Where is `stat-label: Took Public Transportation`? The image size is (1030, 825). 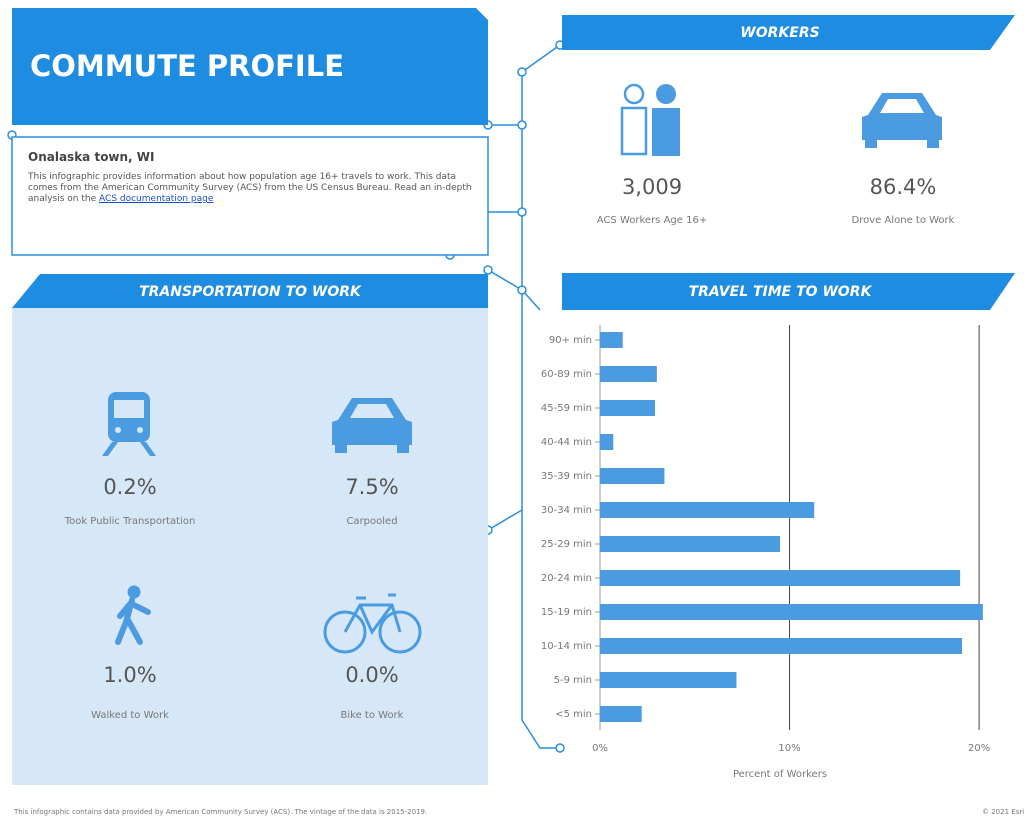 stat-label: Took Public Transportation is located at coordinates (130, 521).